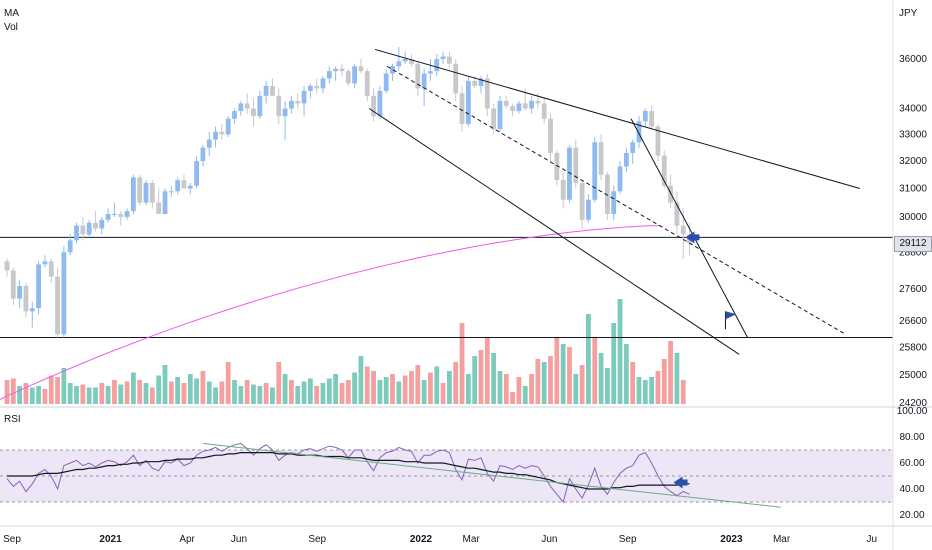 The image size is (932, 550). Describe the element at coordinates (913, 217) in the screenshot. I see `price-tick-label: 30000` at that location.